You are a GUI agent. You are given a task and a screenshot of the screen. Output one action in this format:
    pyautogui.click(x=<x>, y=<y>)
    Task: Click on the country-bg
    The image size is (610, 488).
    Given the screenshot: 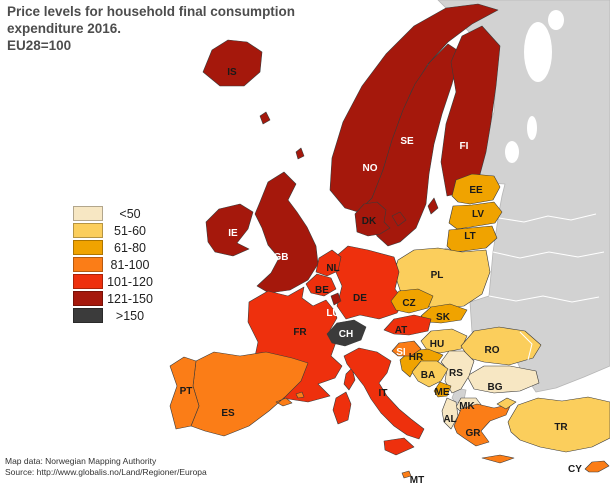 What is the action you would take?
    pyautogui.click(x=503, y=379)
    